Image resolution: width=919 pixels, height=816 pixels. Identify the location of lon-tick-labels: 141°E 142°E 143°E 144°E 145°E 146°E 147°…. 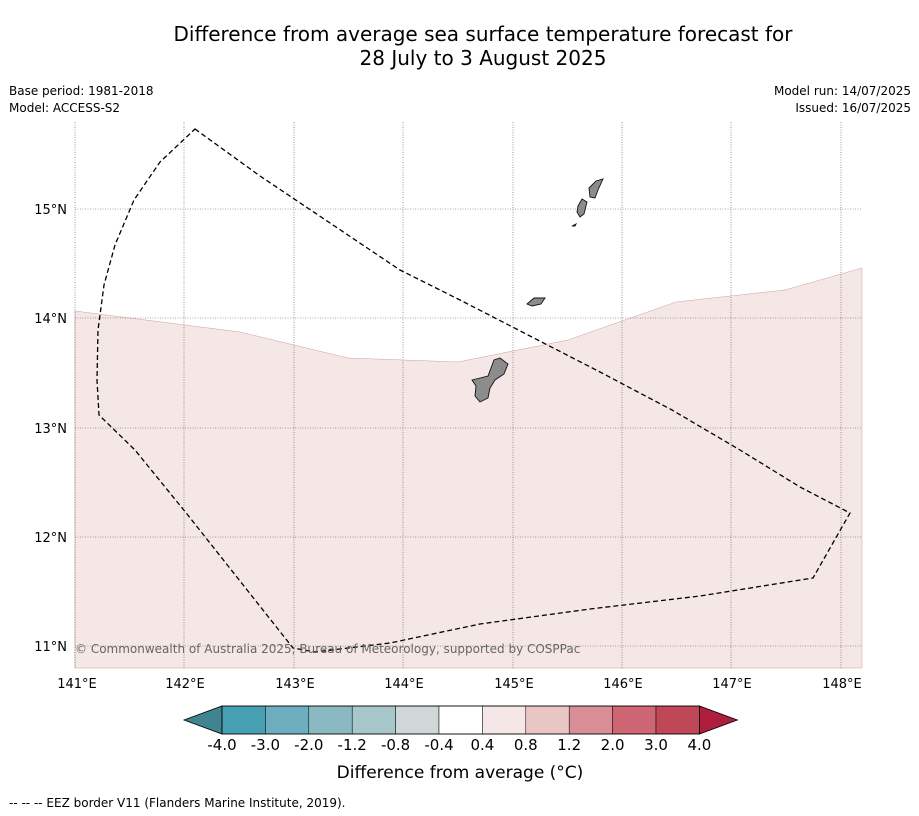
(459, 684).